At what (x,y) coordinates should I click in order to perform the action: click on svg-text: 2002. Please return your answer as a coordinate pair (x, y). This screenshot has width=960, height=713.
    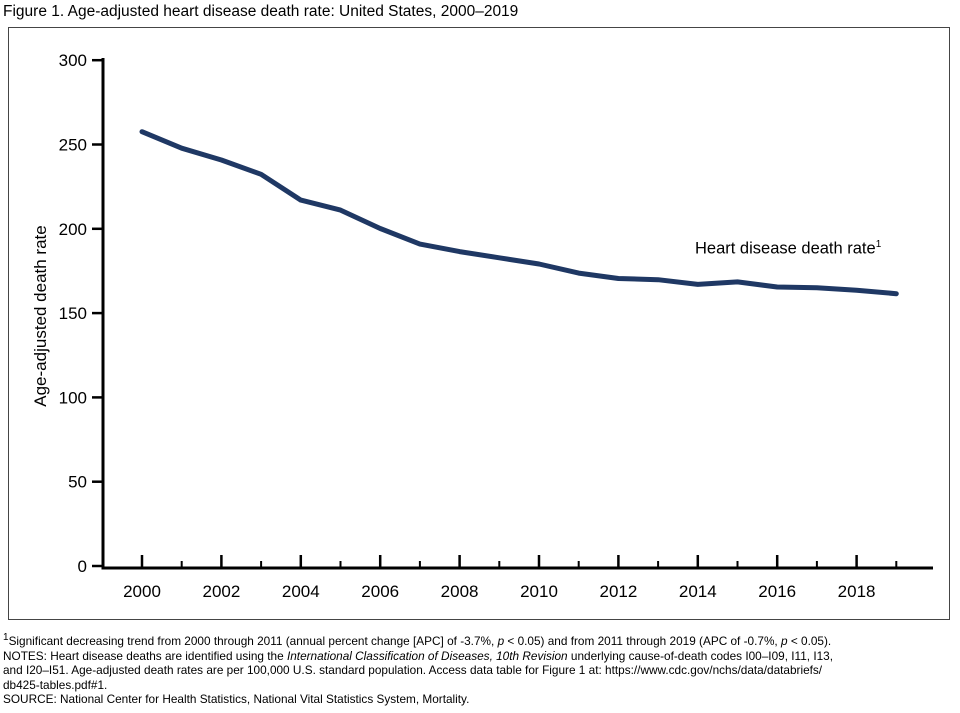
    Looking at the image, I should click on (221, 591).